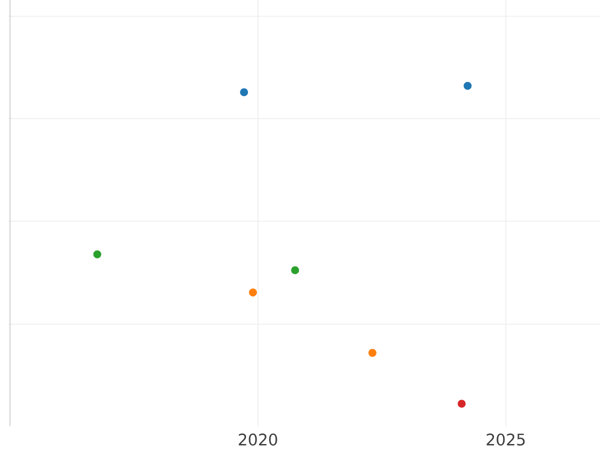  What do you see at coordinates (258, 440) in the screenshot?
I see `x-tick-label: 2020` at bounding box center [258, 440].